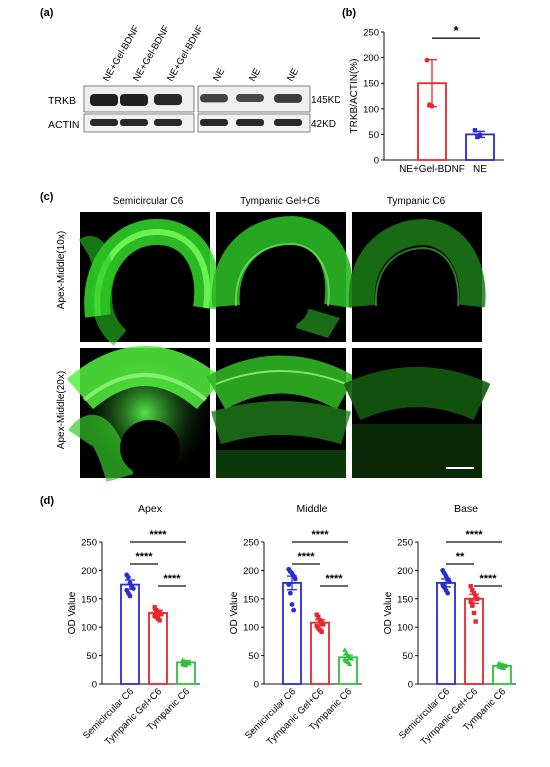 The width and height of the screenshot is (550, 767). What do you see at coordinates (149, 279) in the screenshot?
I see `image-semicircular-10x` at bounding box center [149, 279].